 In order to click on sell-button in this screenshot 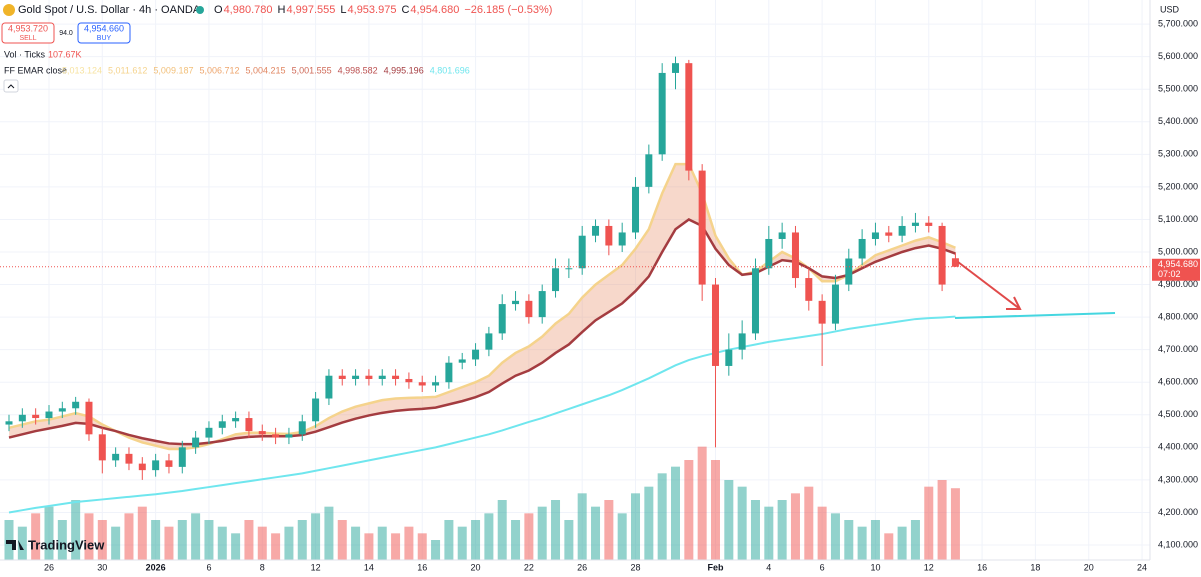, I will do `click(28, 33)`.